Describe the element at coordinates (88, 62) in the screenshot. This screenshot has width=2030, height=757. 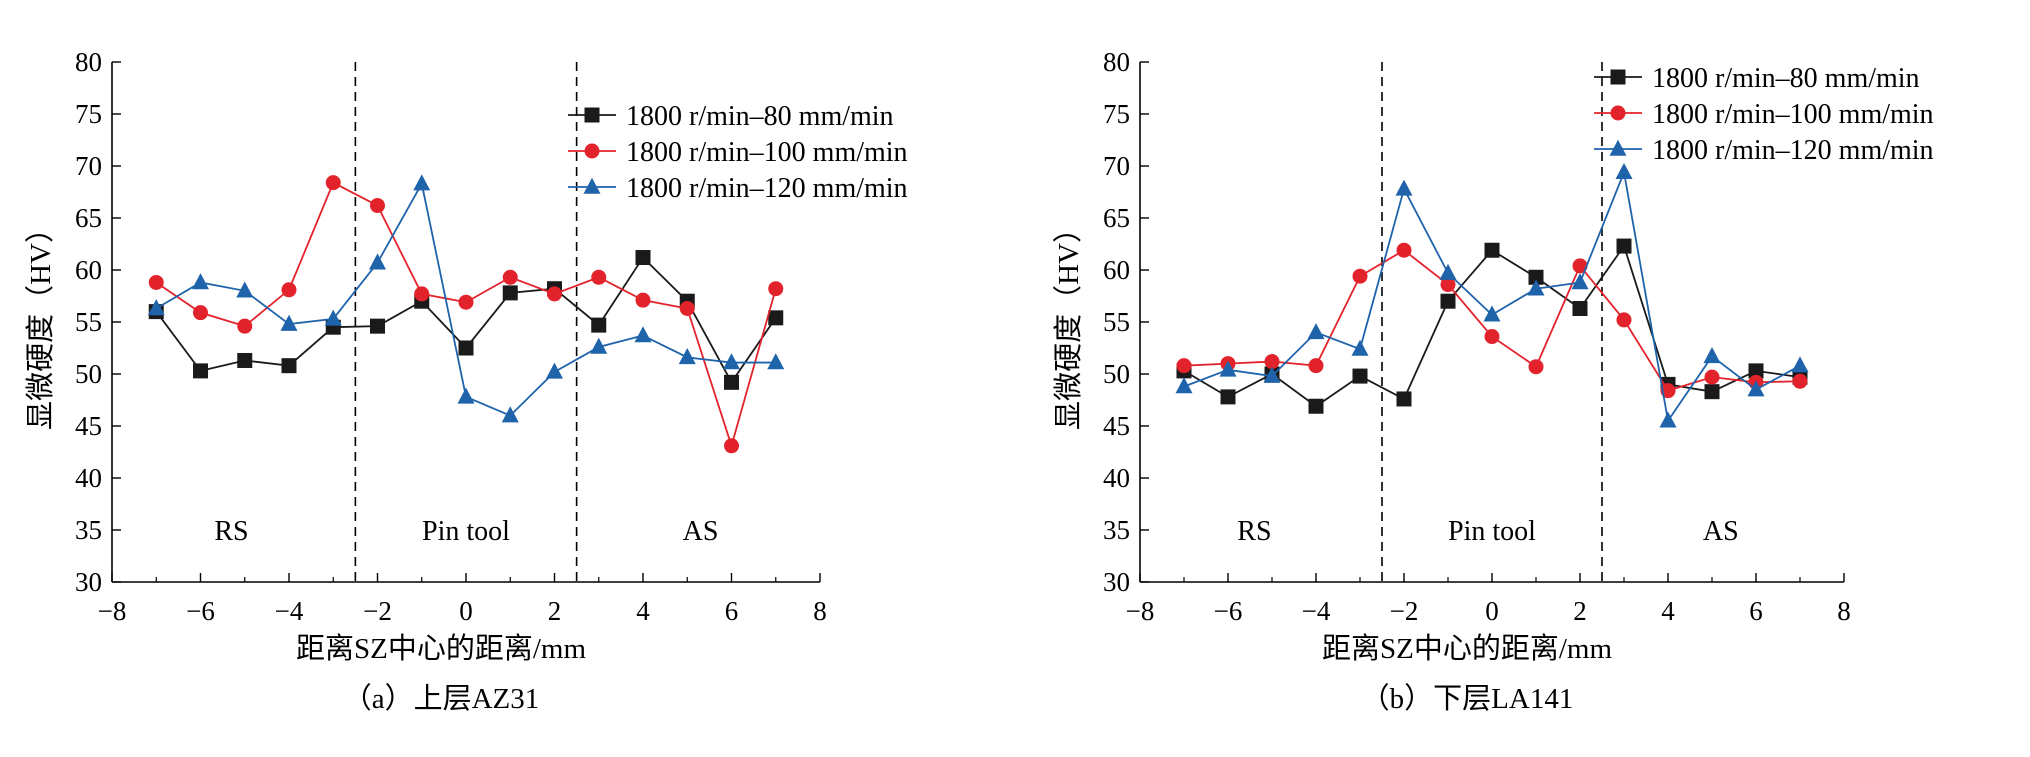
I see `y-tick-label: 80` at that location.